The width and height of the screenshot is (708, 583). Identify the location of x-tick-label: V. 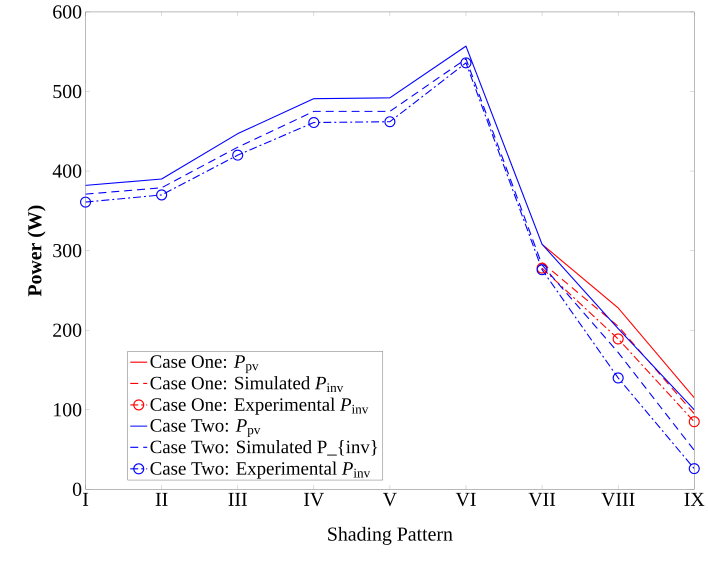
(389, 499).